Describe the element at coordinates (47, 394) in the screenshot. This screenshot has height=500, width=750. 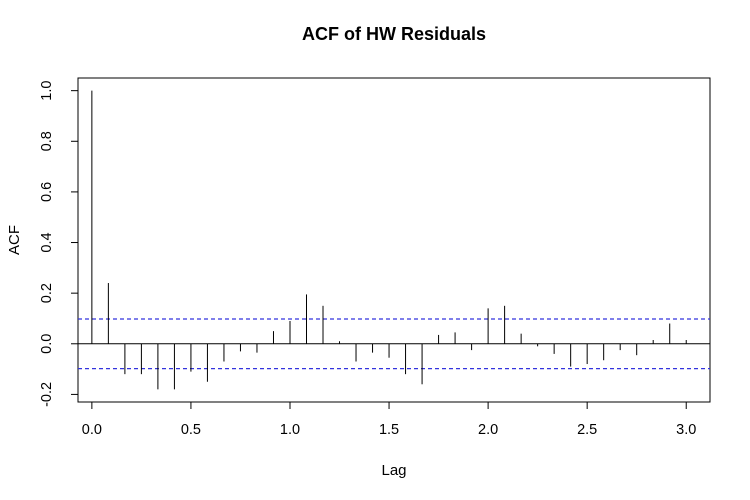
I see `y-tick-label: -0.2` at that location.